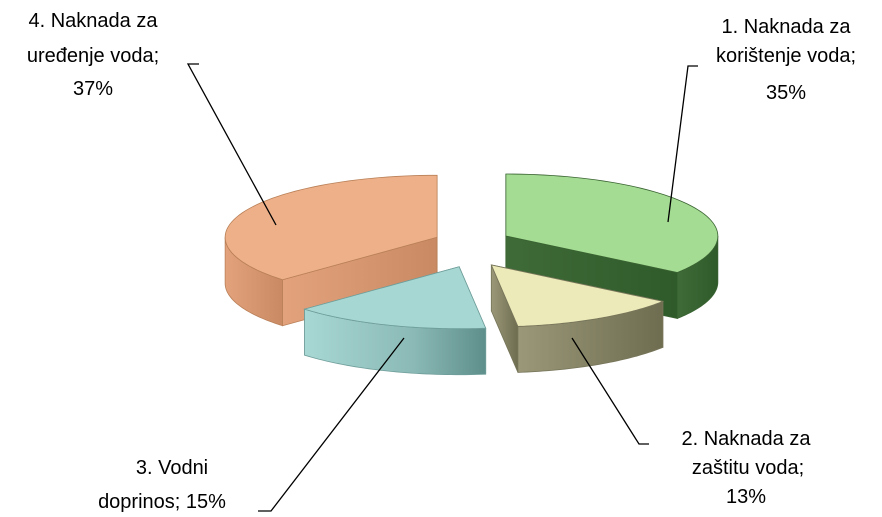  Describe the element at coordinates (93, 56) in the screenshot. I see `slice-label: uređenje voda;` at that location.